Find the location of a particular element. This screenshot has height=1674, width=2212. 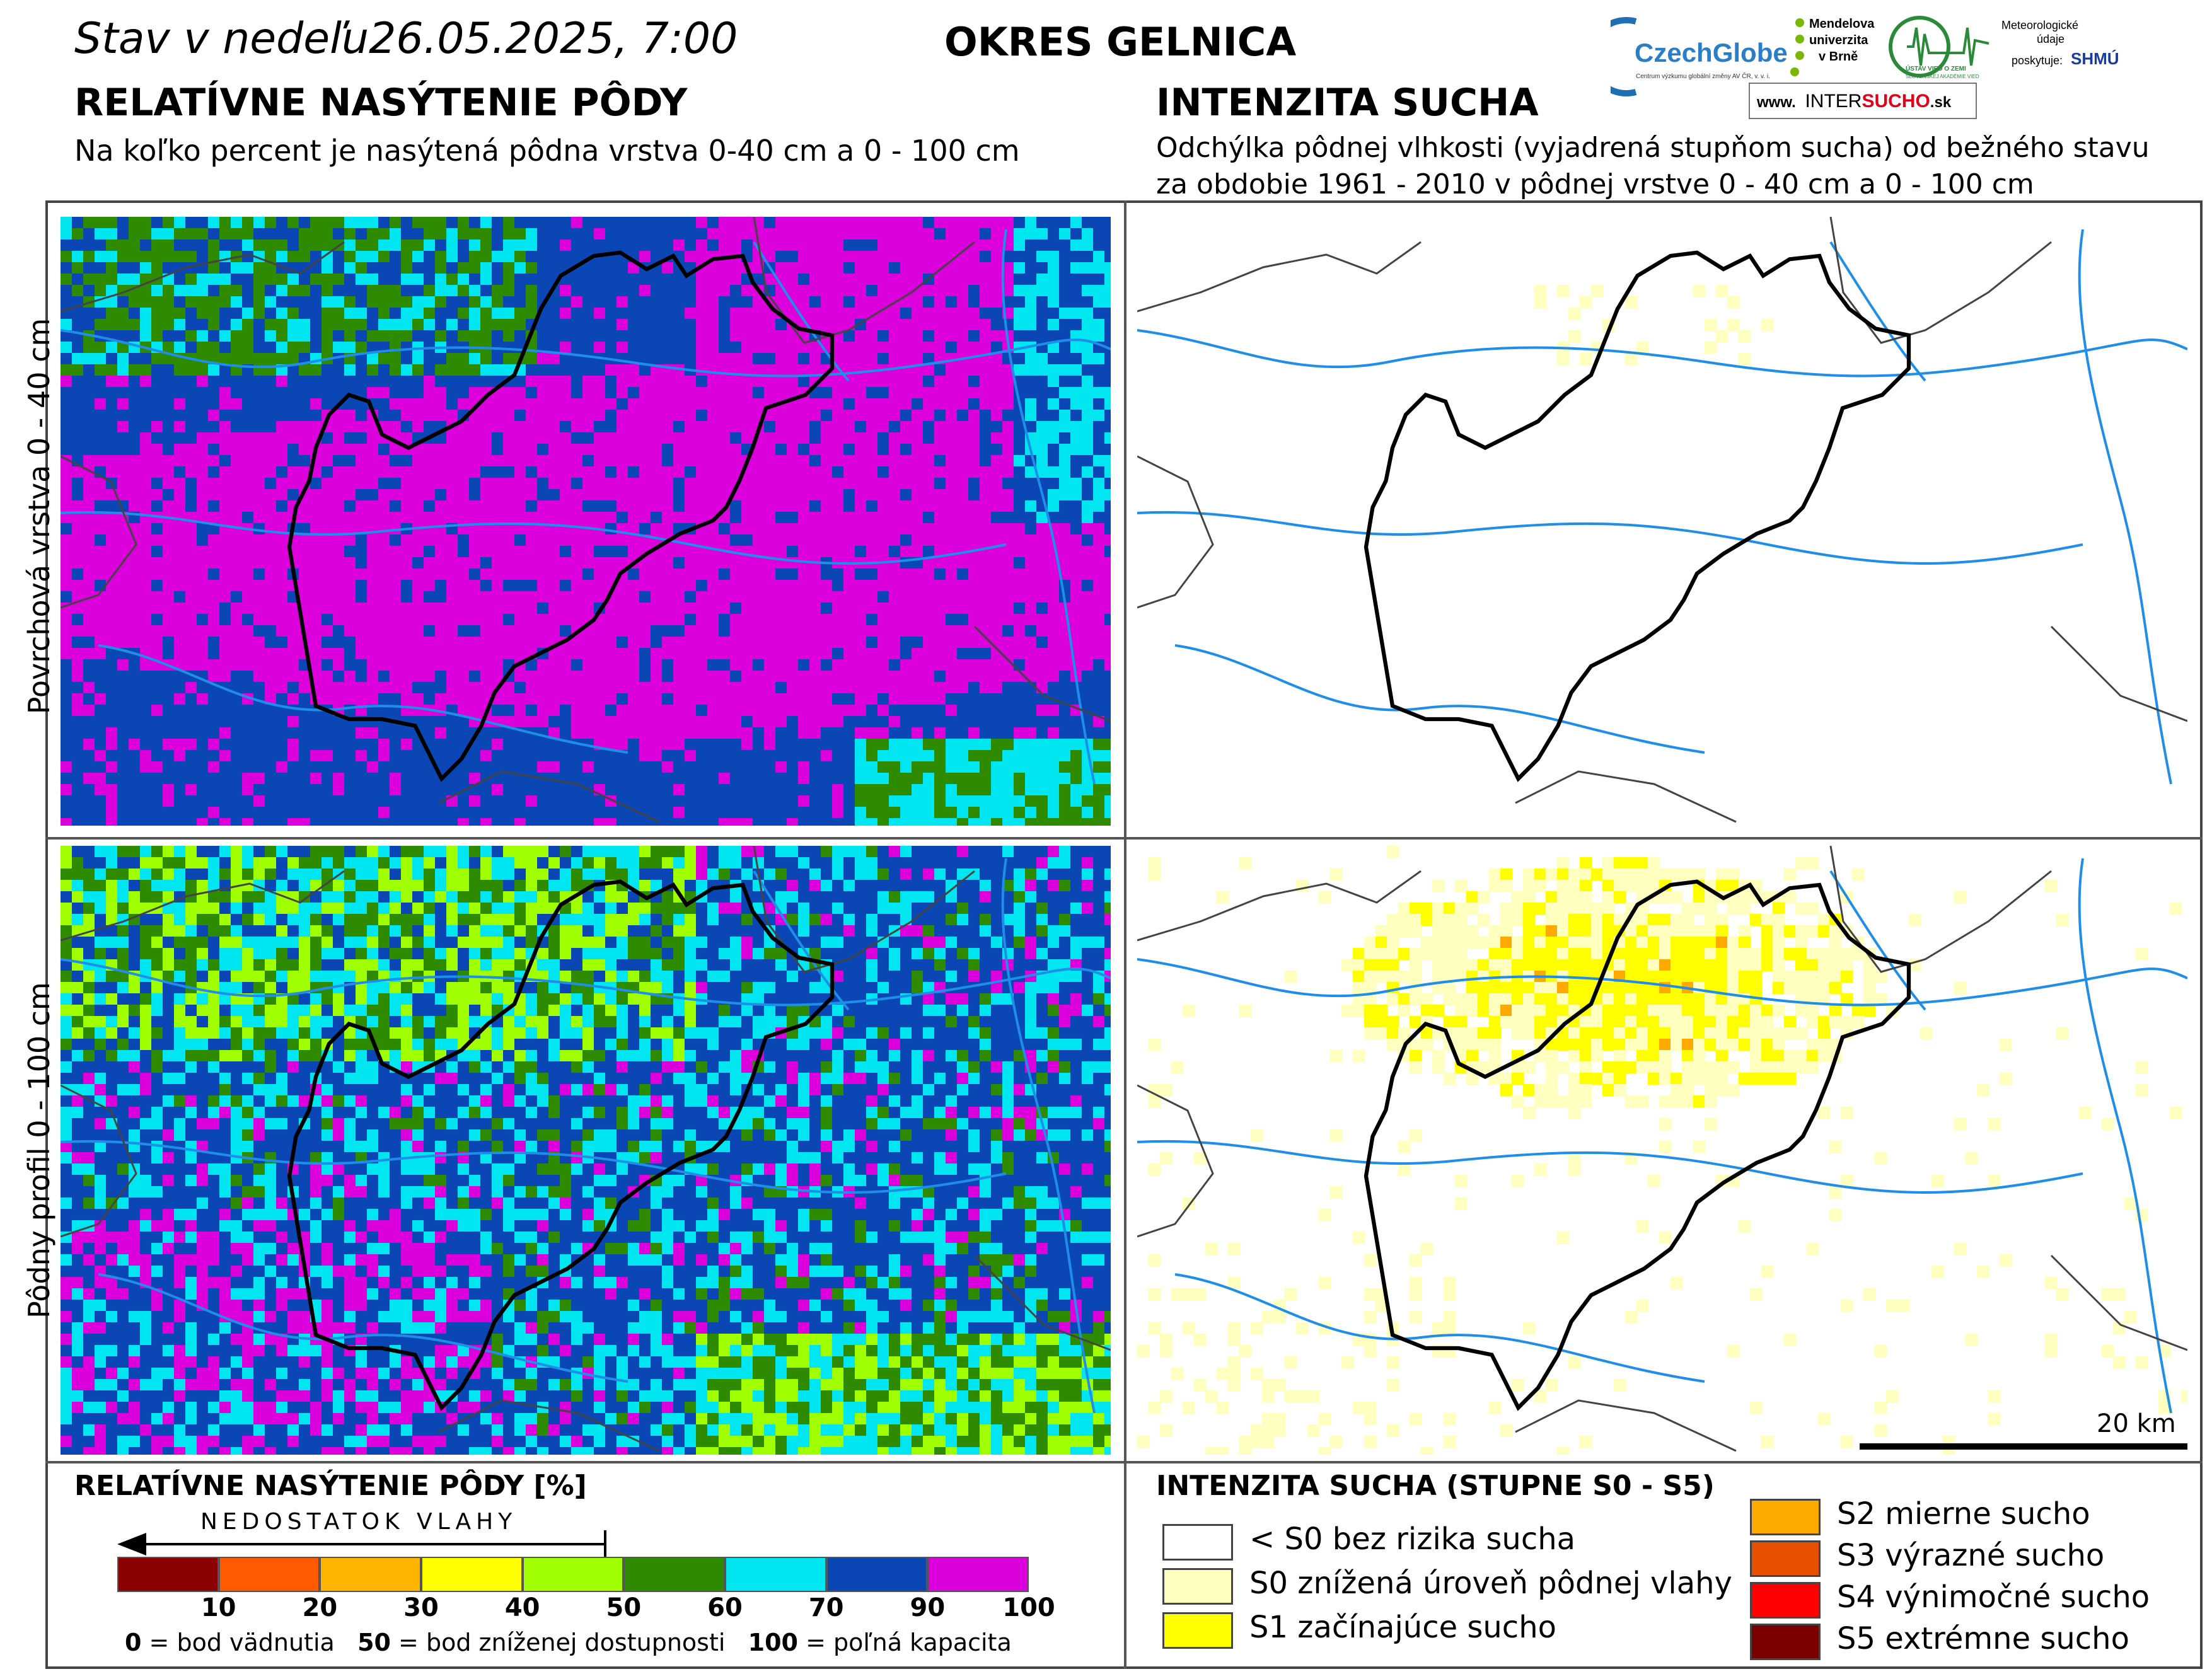

note-0-number: 0 is located at coordinates (133, 1642).